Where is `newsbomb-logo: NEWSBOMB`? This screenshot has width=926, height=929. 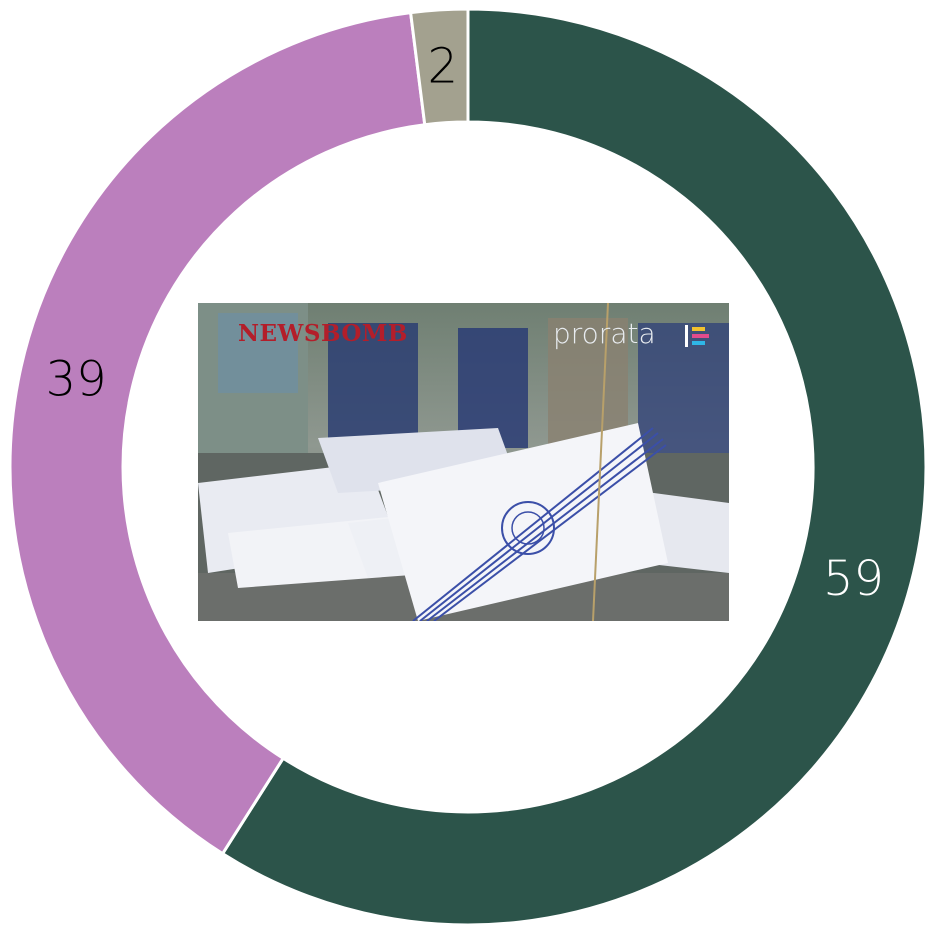
newsbomb-logo: NEWSBOMB is located at coordinates (323, 333).